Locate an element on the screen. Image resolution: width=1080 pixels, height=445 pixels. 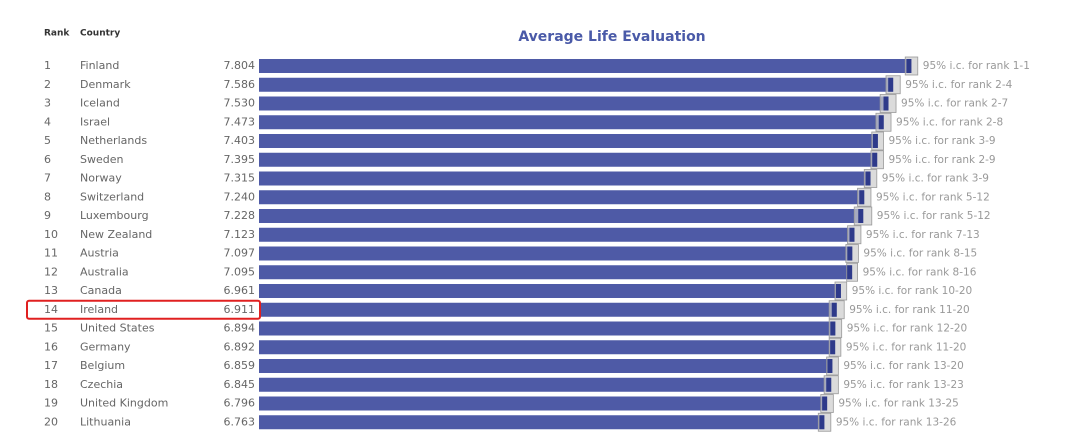
country: Norway is located at coordinates (101, 178).